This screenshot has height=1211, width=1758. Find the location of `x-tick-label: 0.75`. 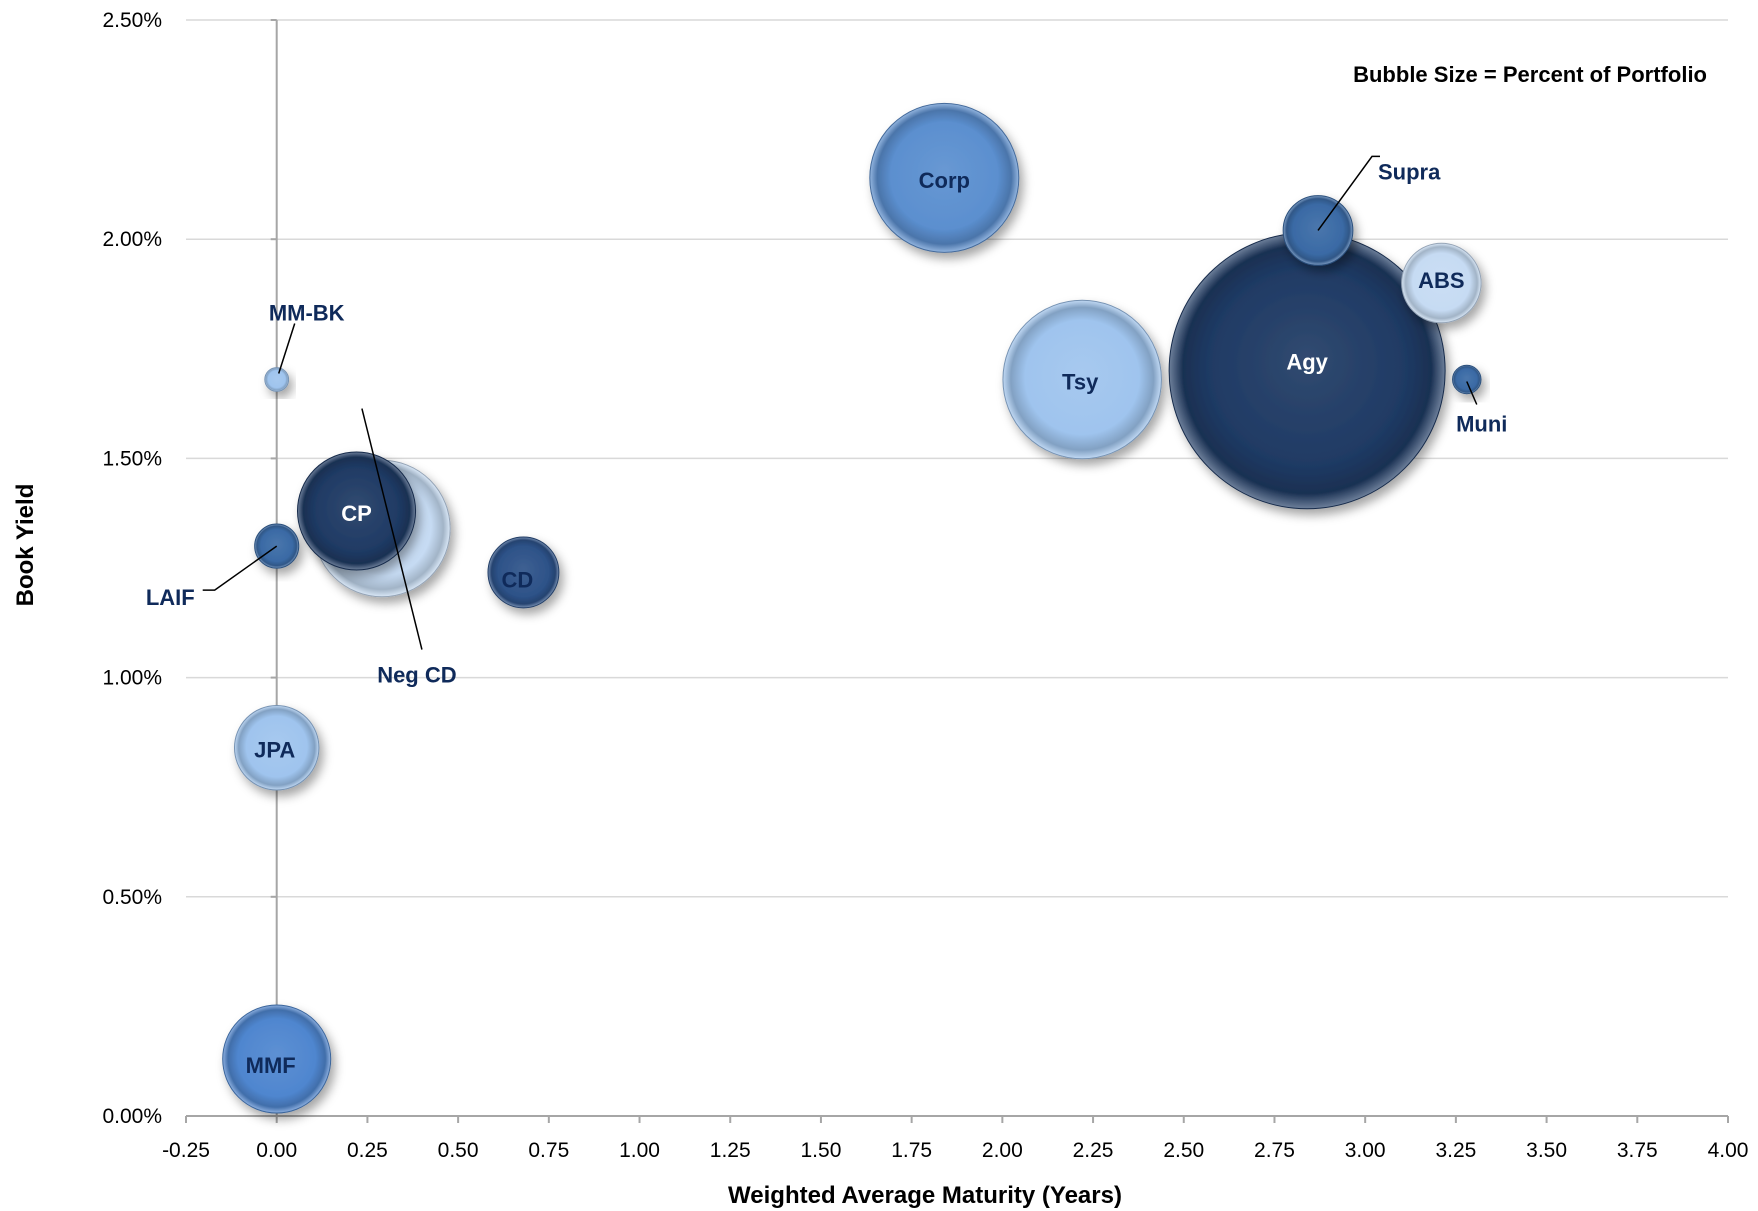

x-tick-label: 0.75 is located at coordinates (548, 1150).